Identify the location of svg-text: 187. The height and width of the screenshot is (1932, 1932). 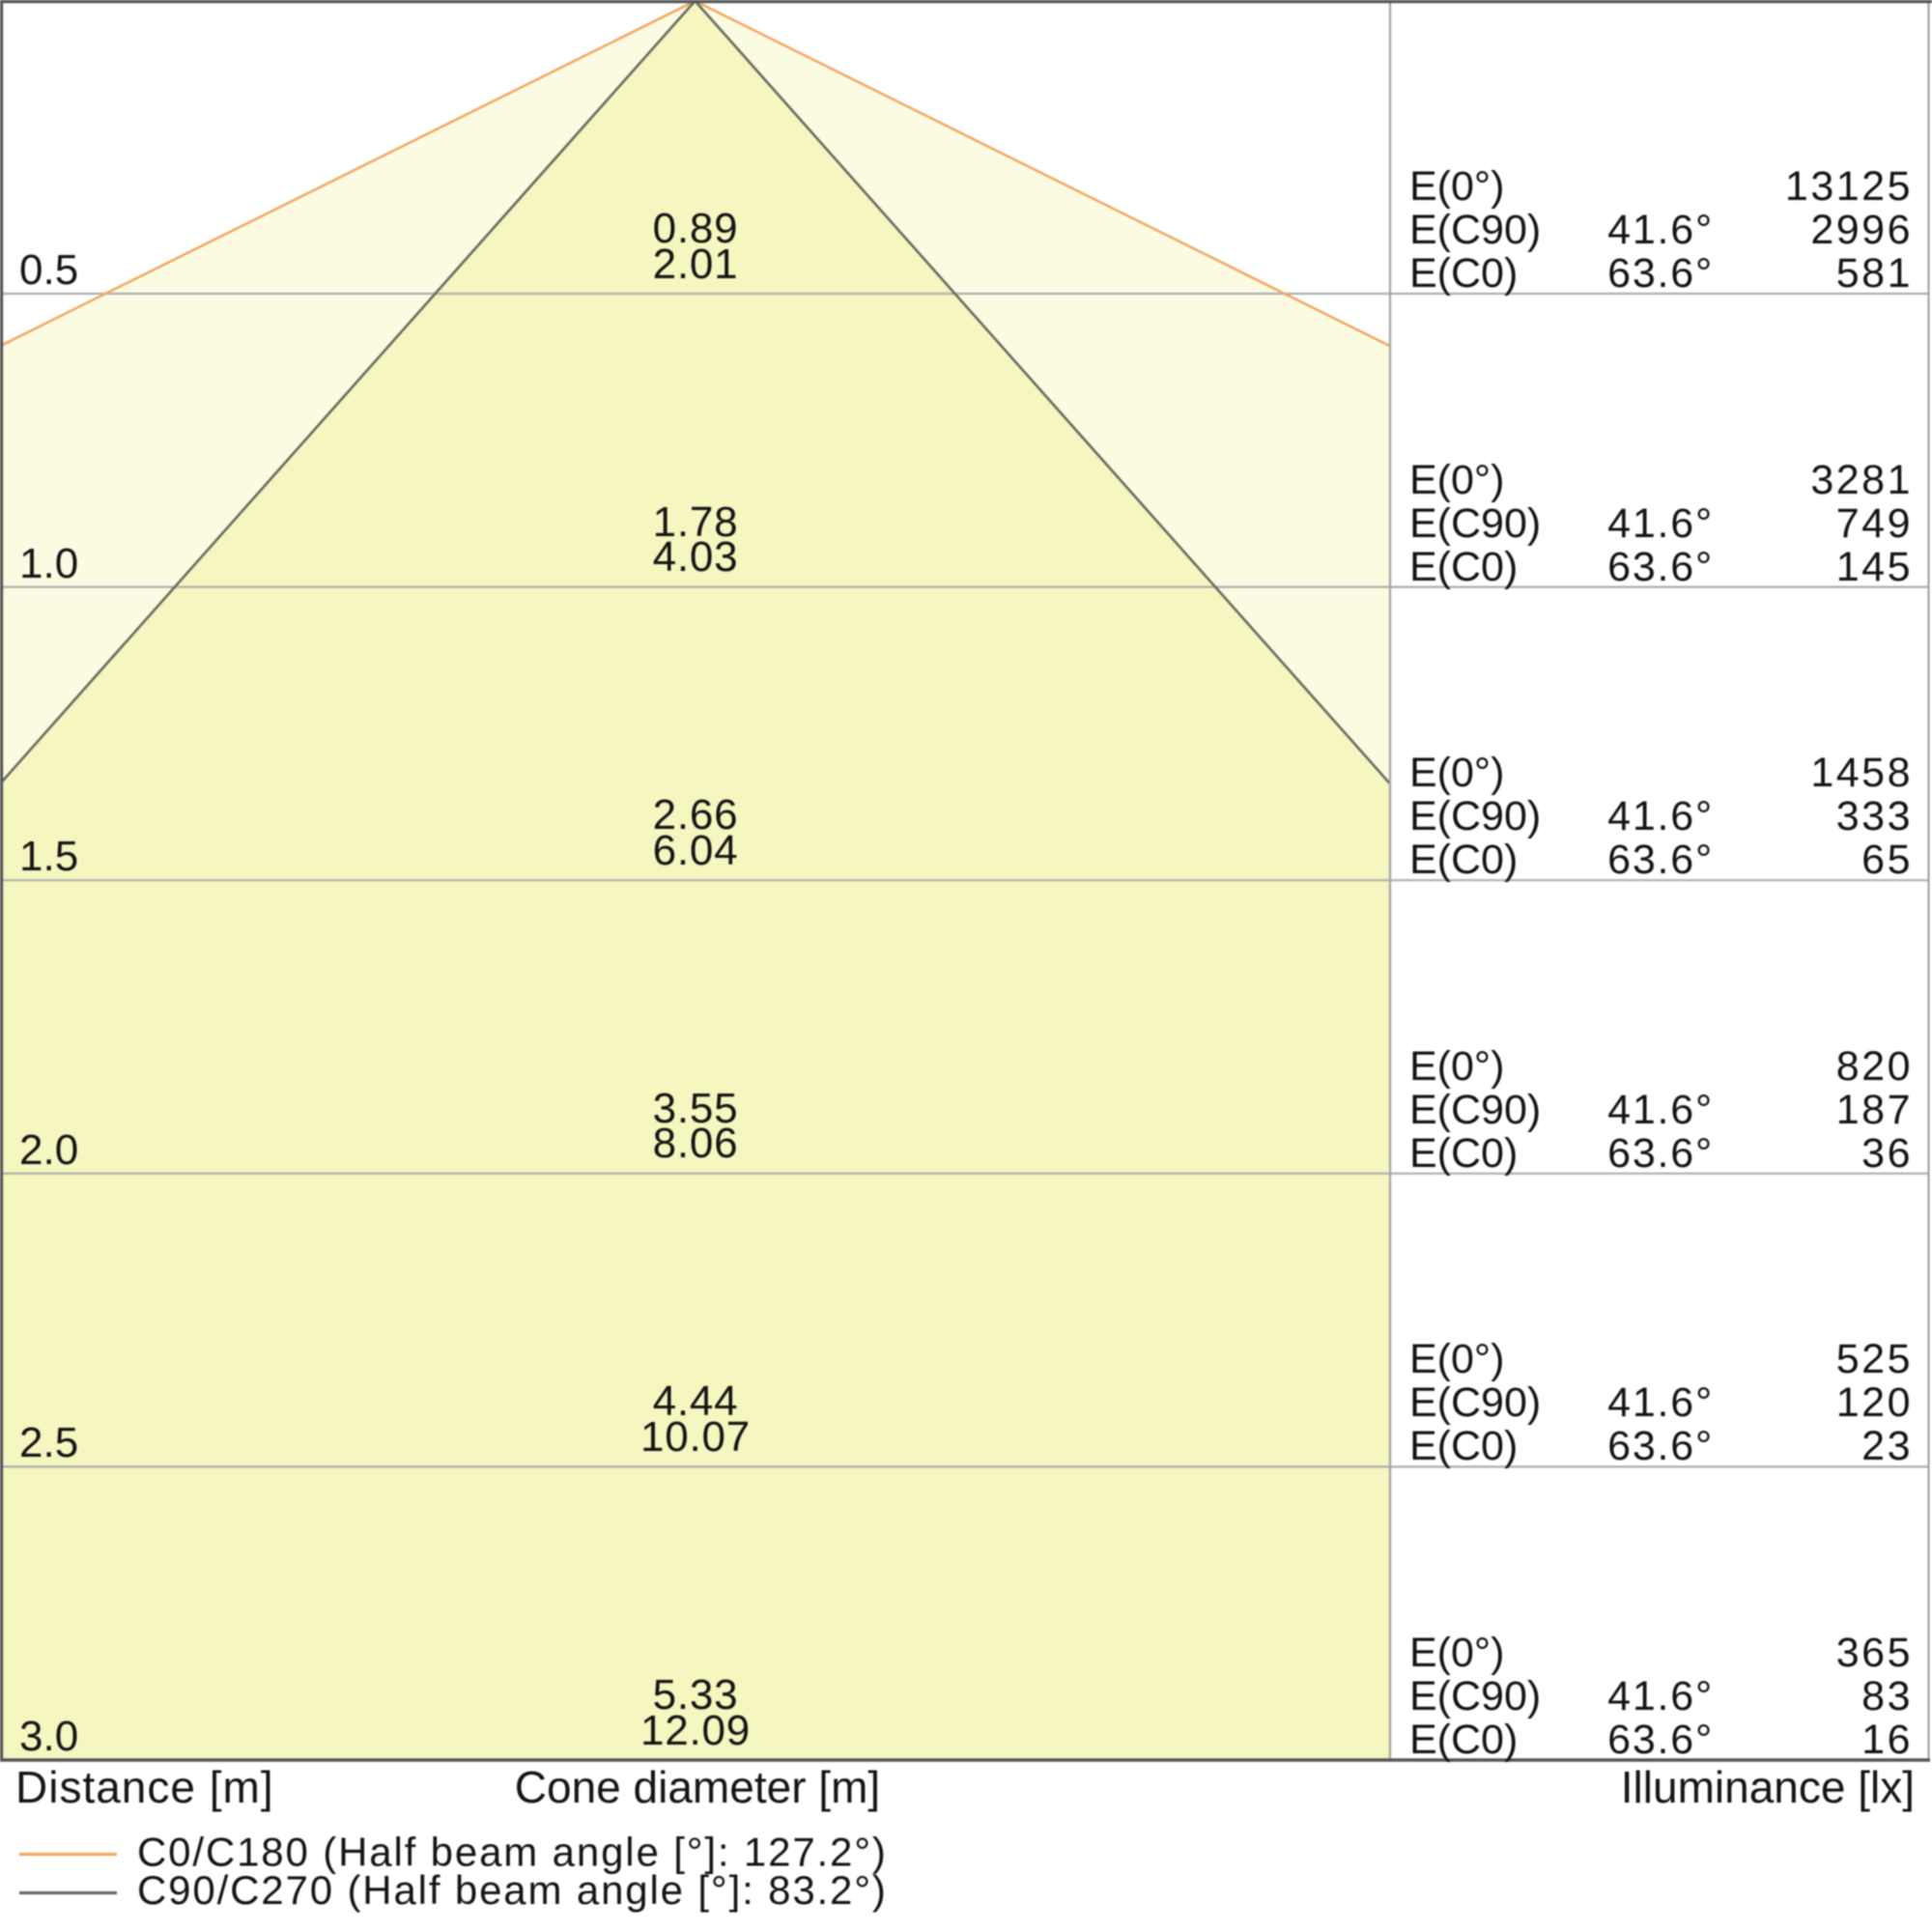
(1874, 1110).